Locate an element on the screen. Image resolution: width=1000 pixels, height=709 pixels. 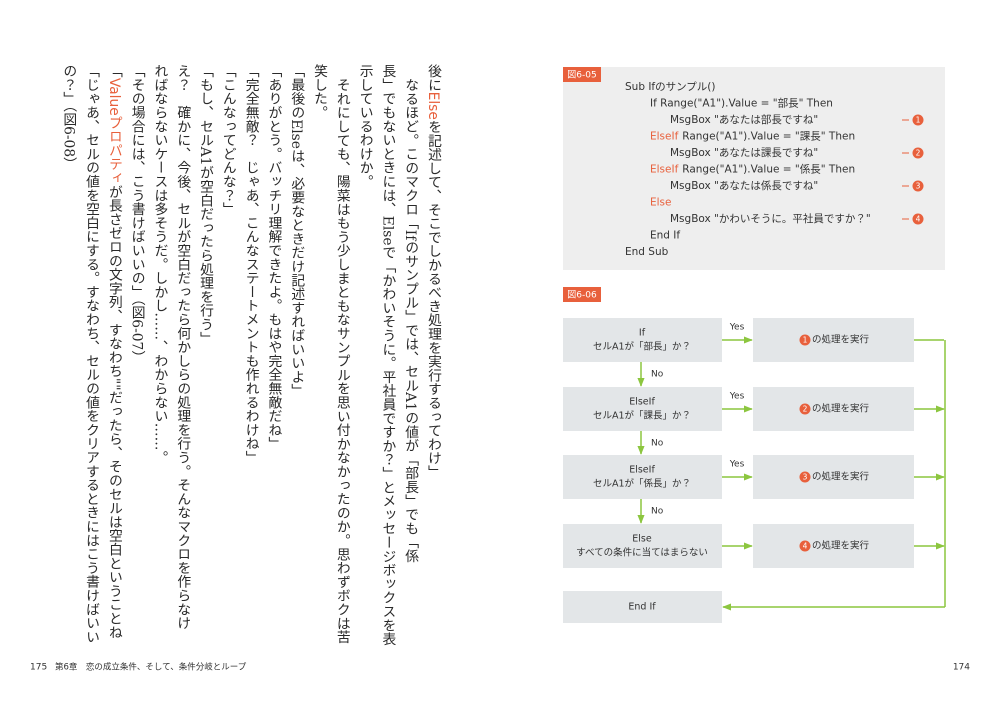
code-text: End Sub is located at coordinates (647, 252).